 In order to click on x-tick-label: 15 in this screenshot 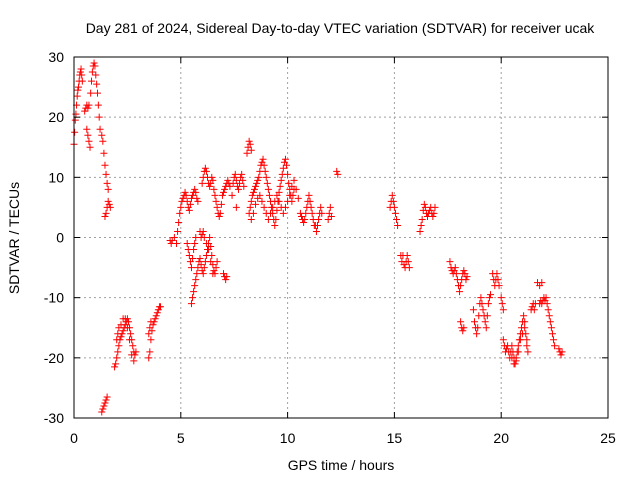, I will do `click(395, 438)`.